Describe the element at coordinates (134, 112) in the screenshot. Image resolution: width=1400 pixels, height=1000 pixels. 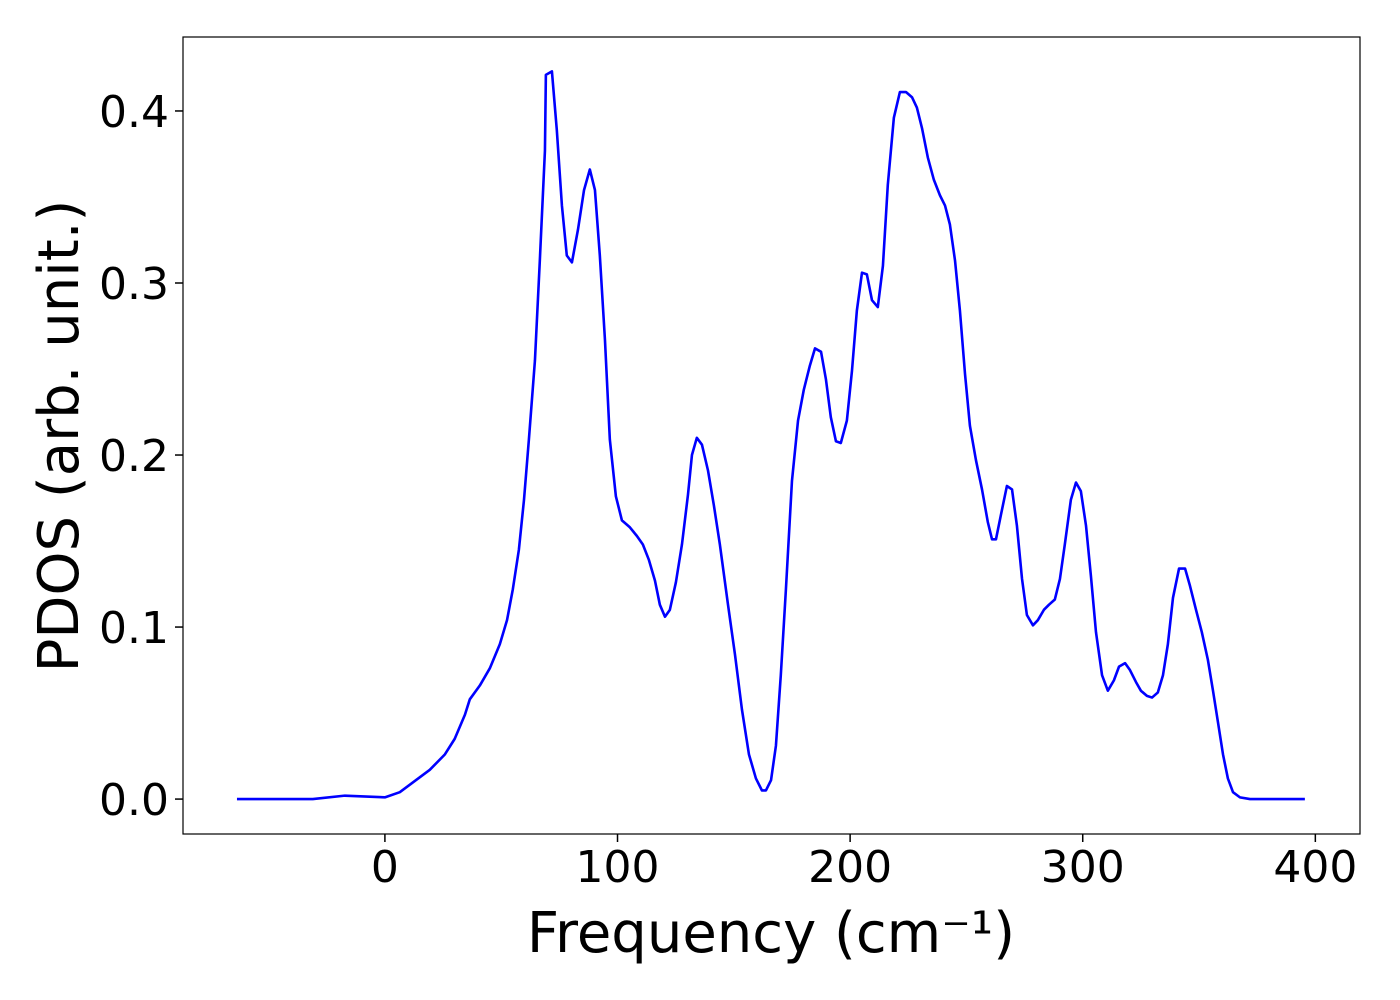
I see `y-tick-label: 0.4` at that location.